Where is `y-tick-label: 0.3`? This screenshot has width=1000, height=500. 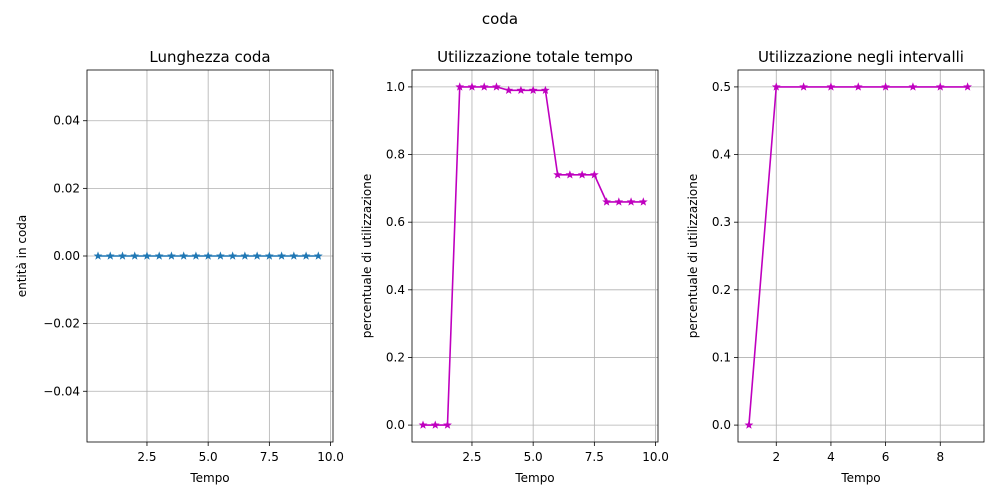
y-tick-label: 0.3 is located at coordinates (721, 222).